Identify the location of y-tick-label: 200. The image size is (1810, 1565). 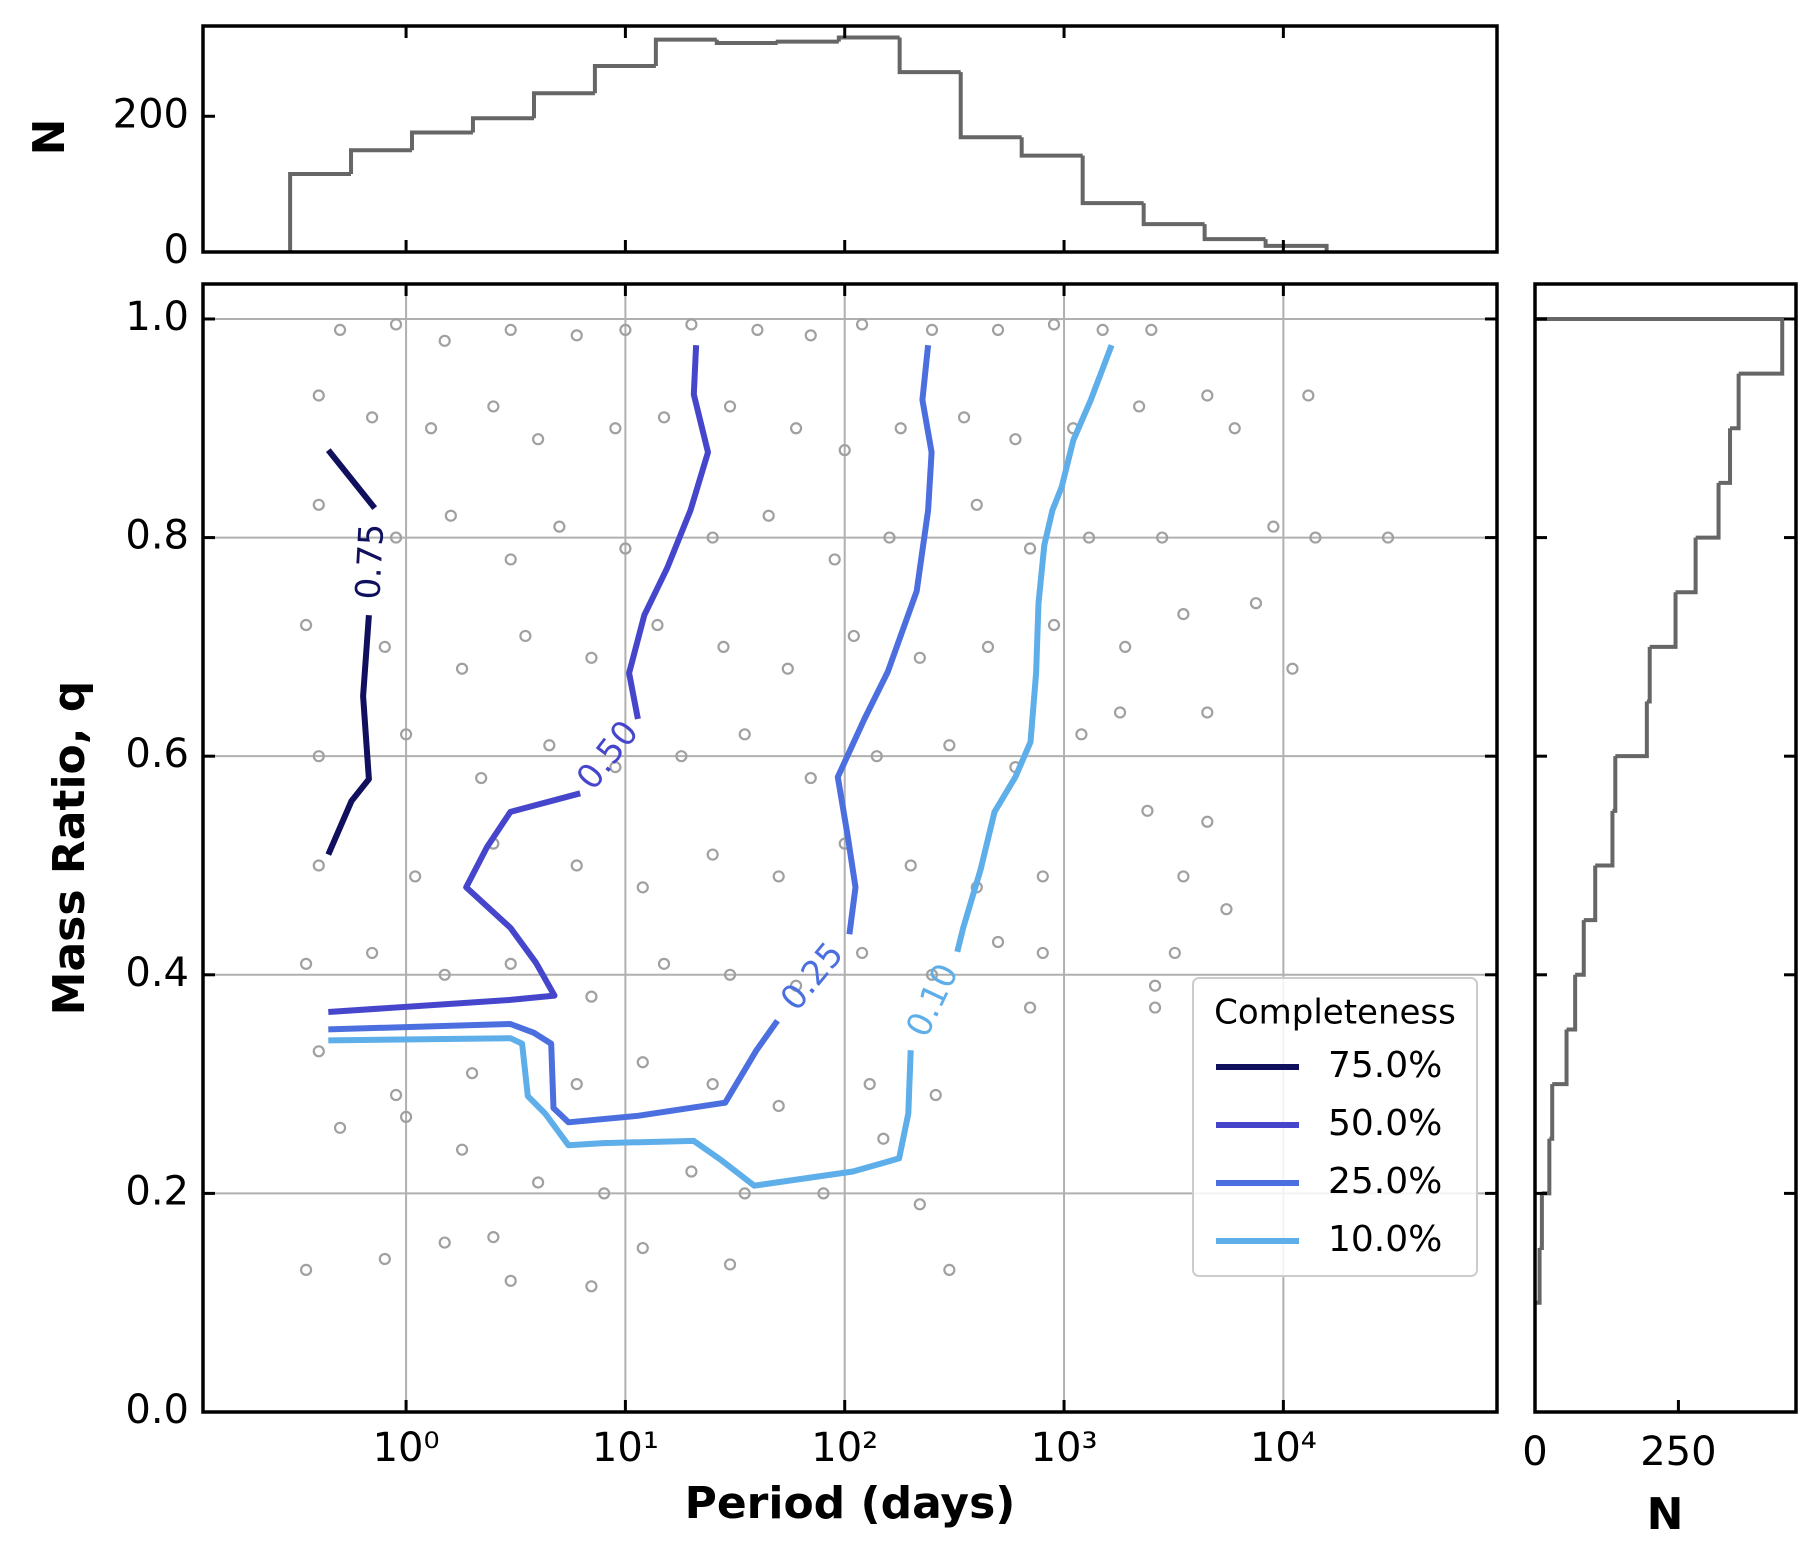
(151, 114).